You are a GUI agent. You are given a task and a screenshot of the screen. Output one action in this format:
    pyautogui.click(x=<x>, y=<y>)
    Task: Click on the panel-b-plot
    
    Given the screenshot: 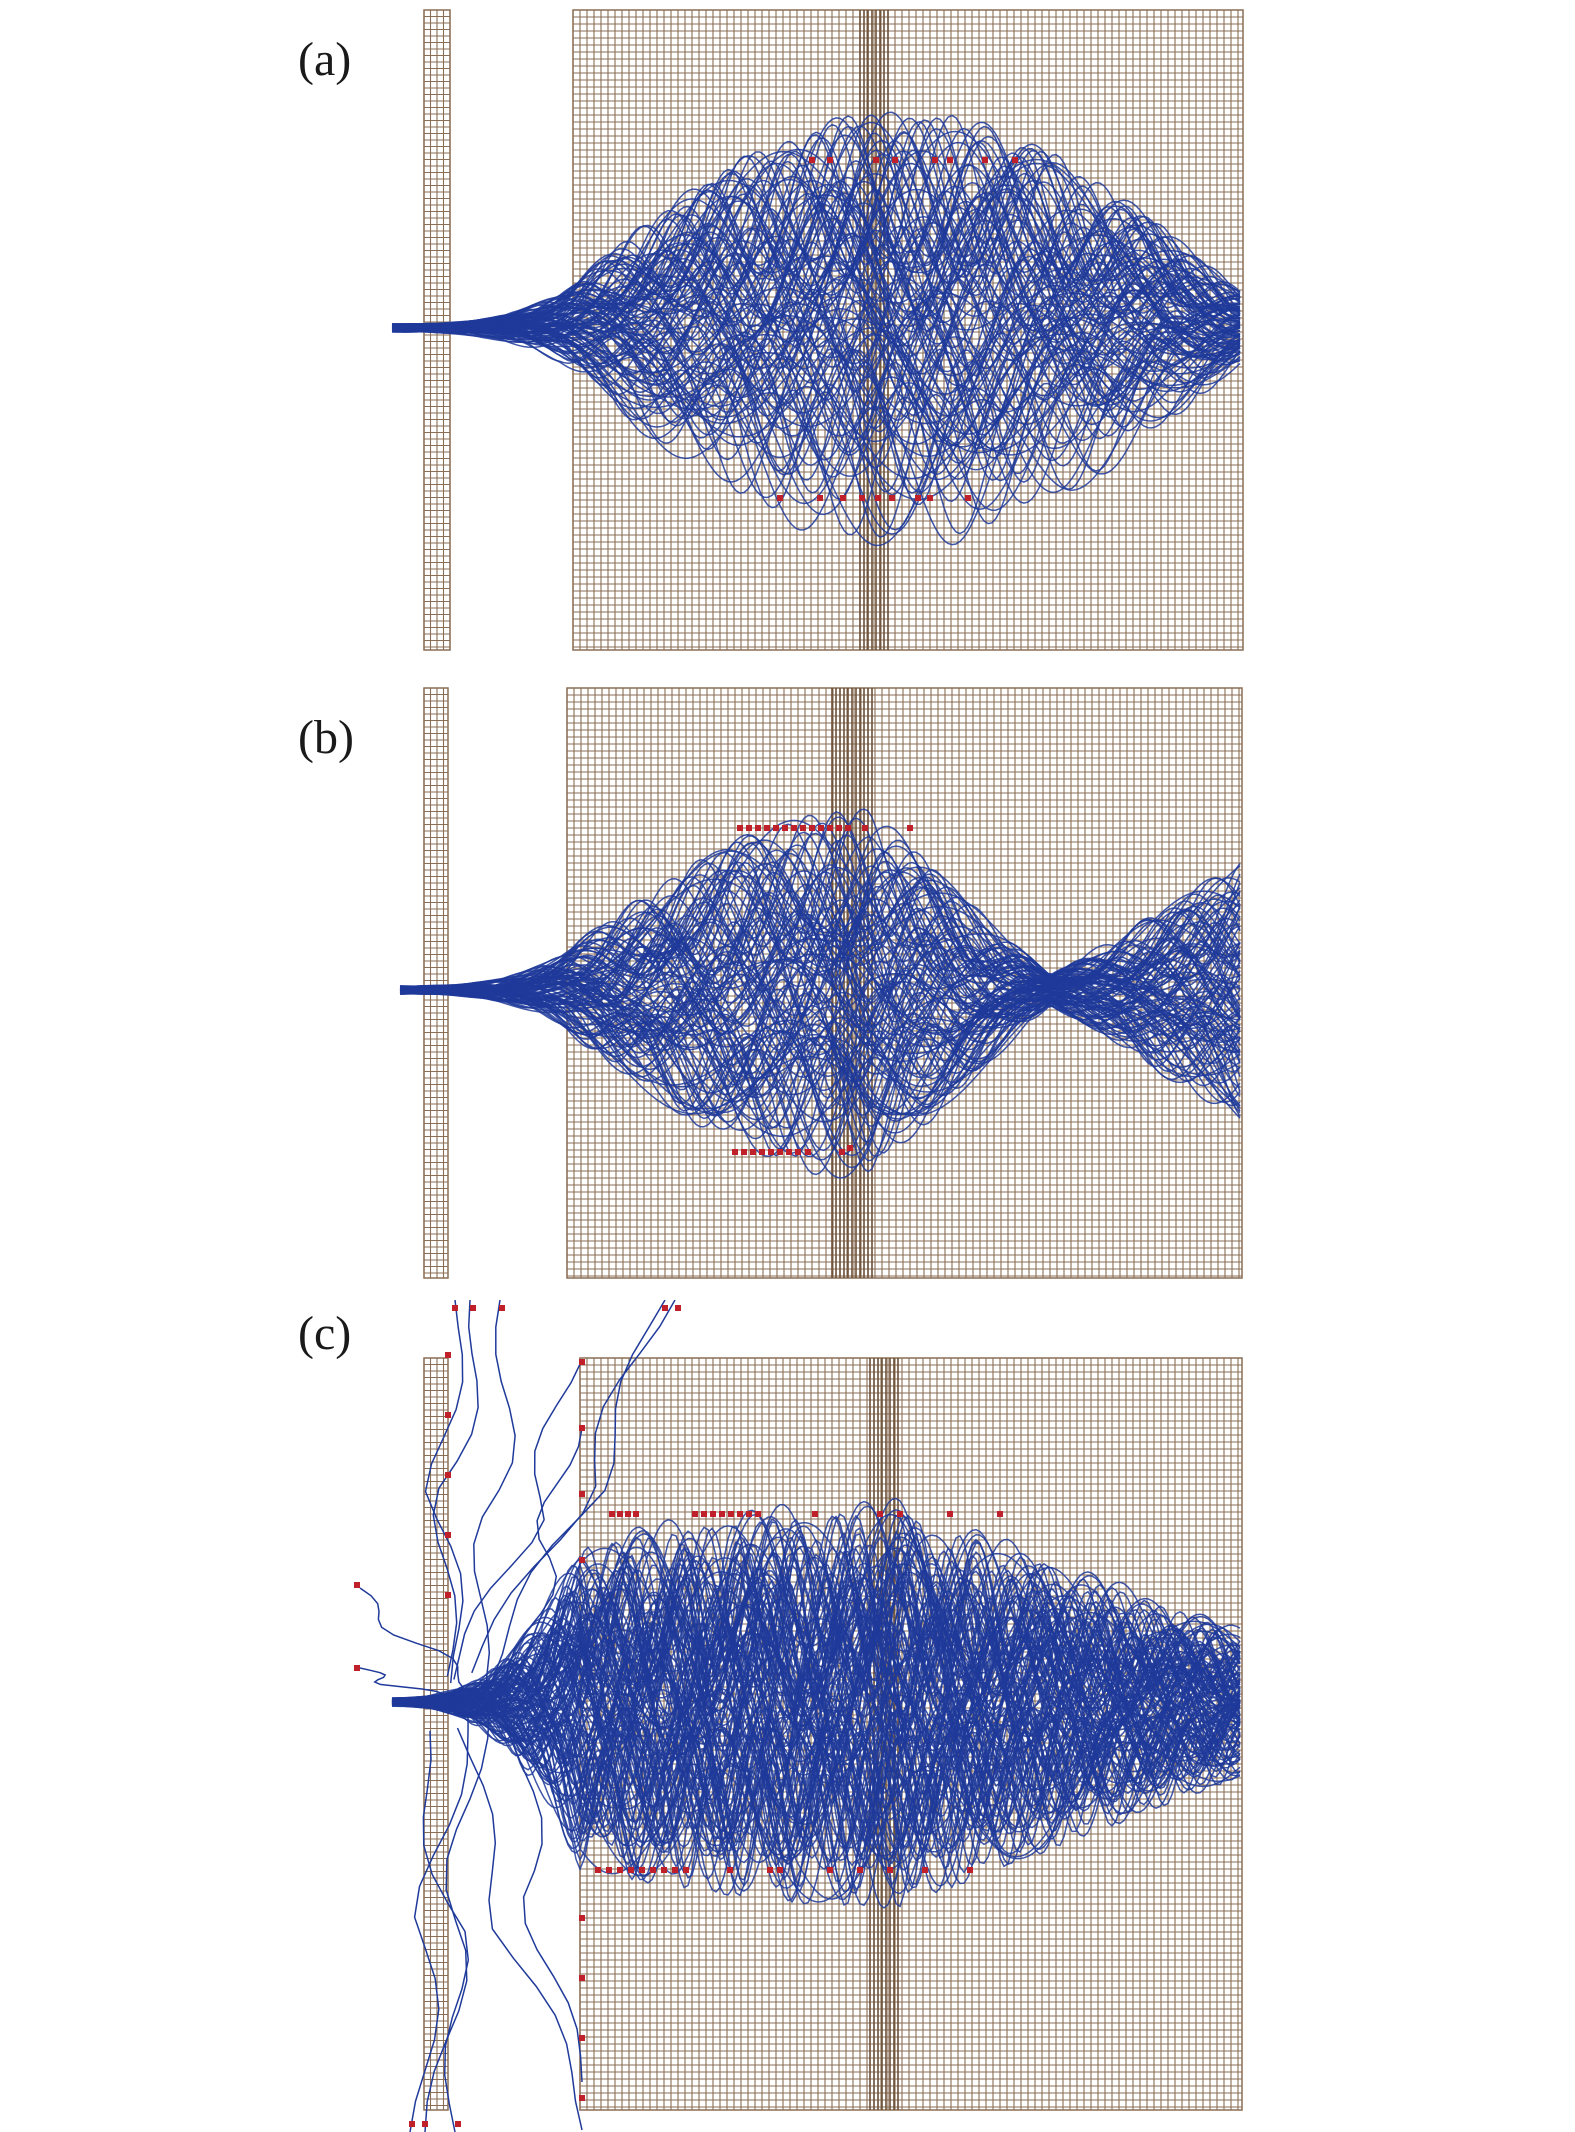 What is the action you would take?
    pyautogui.click(x=821, y=983)
    